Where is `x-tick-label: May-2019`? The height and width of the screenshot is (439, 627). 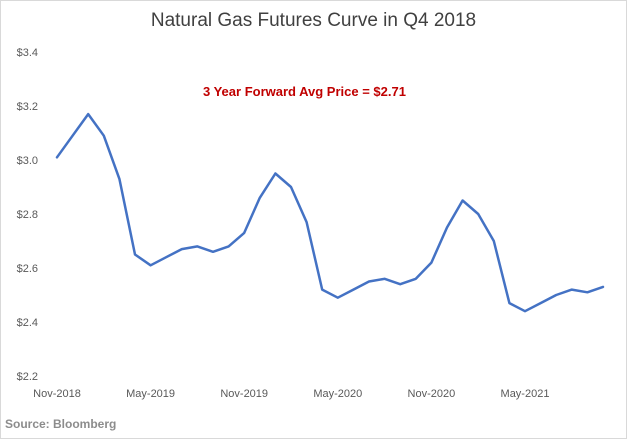 x-tick-label: May-2019 is located at coordinates (150, 394).